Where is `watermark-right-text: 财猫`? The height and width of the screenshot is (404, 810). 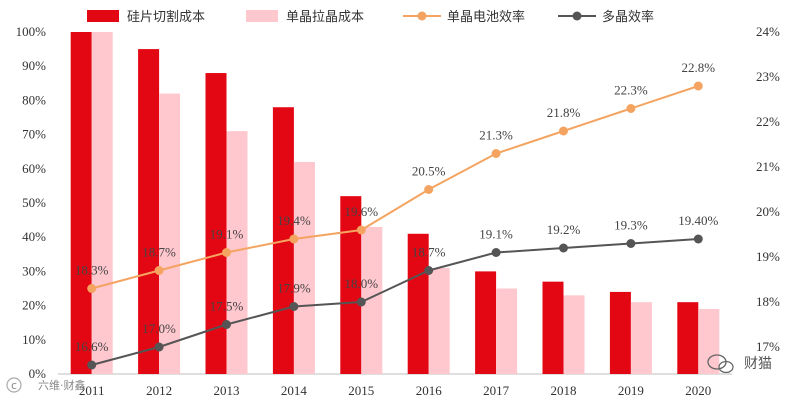 watermark-right-text: 财猫 is located at coordinates (758, 364).